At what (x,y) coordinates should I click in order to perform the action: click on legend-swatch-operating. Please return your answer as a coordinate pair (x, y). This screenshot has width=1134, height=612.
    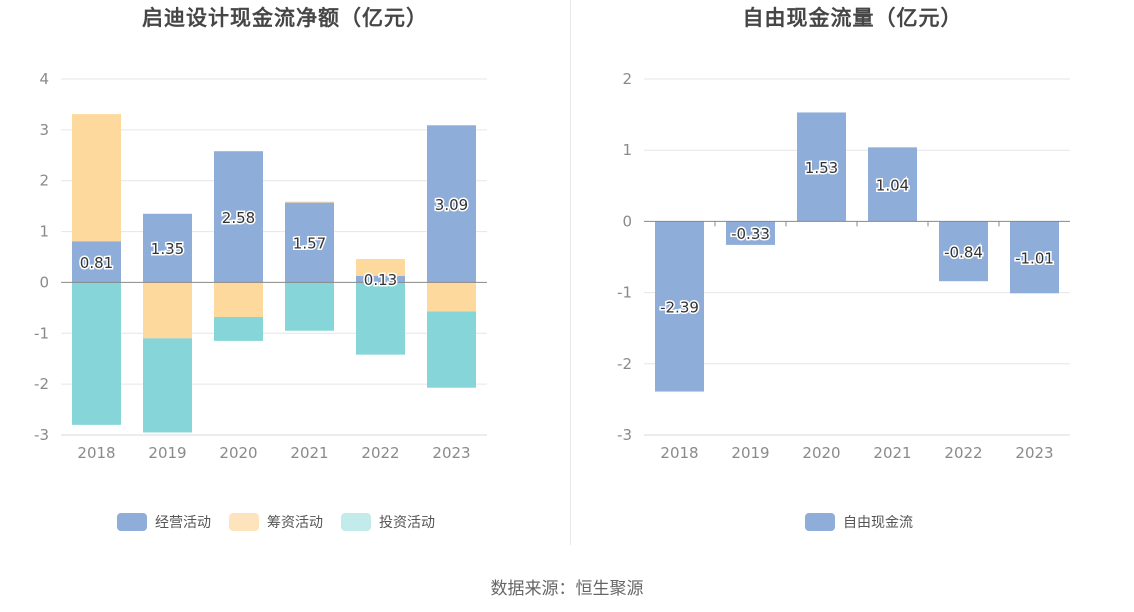
    Looking at the image, I should click on (132, 522).